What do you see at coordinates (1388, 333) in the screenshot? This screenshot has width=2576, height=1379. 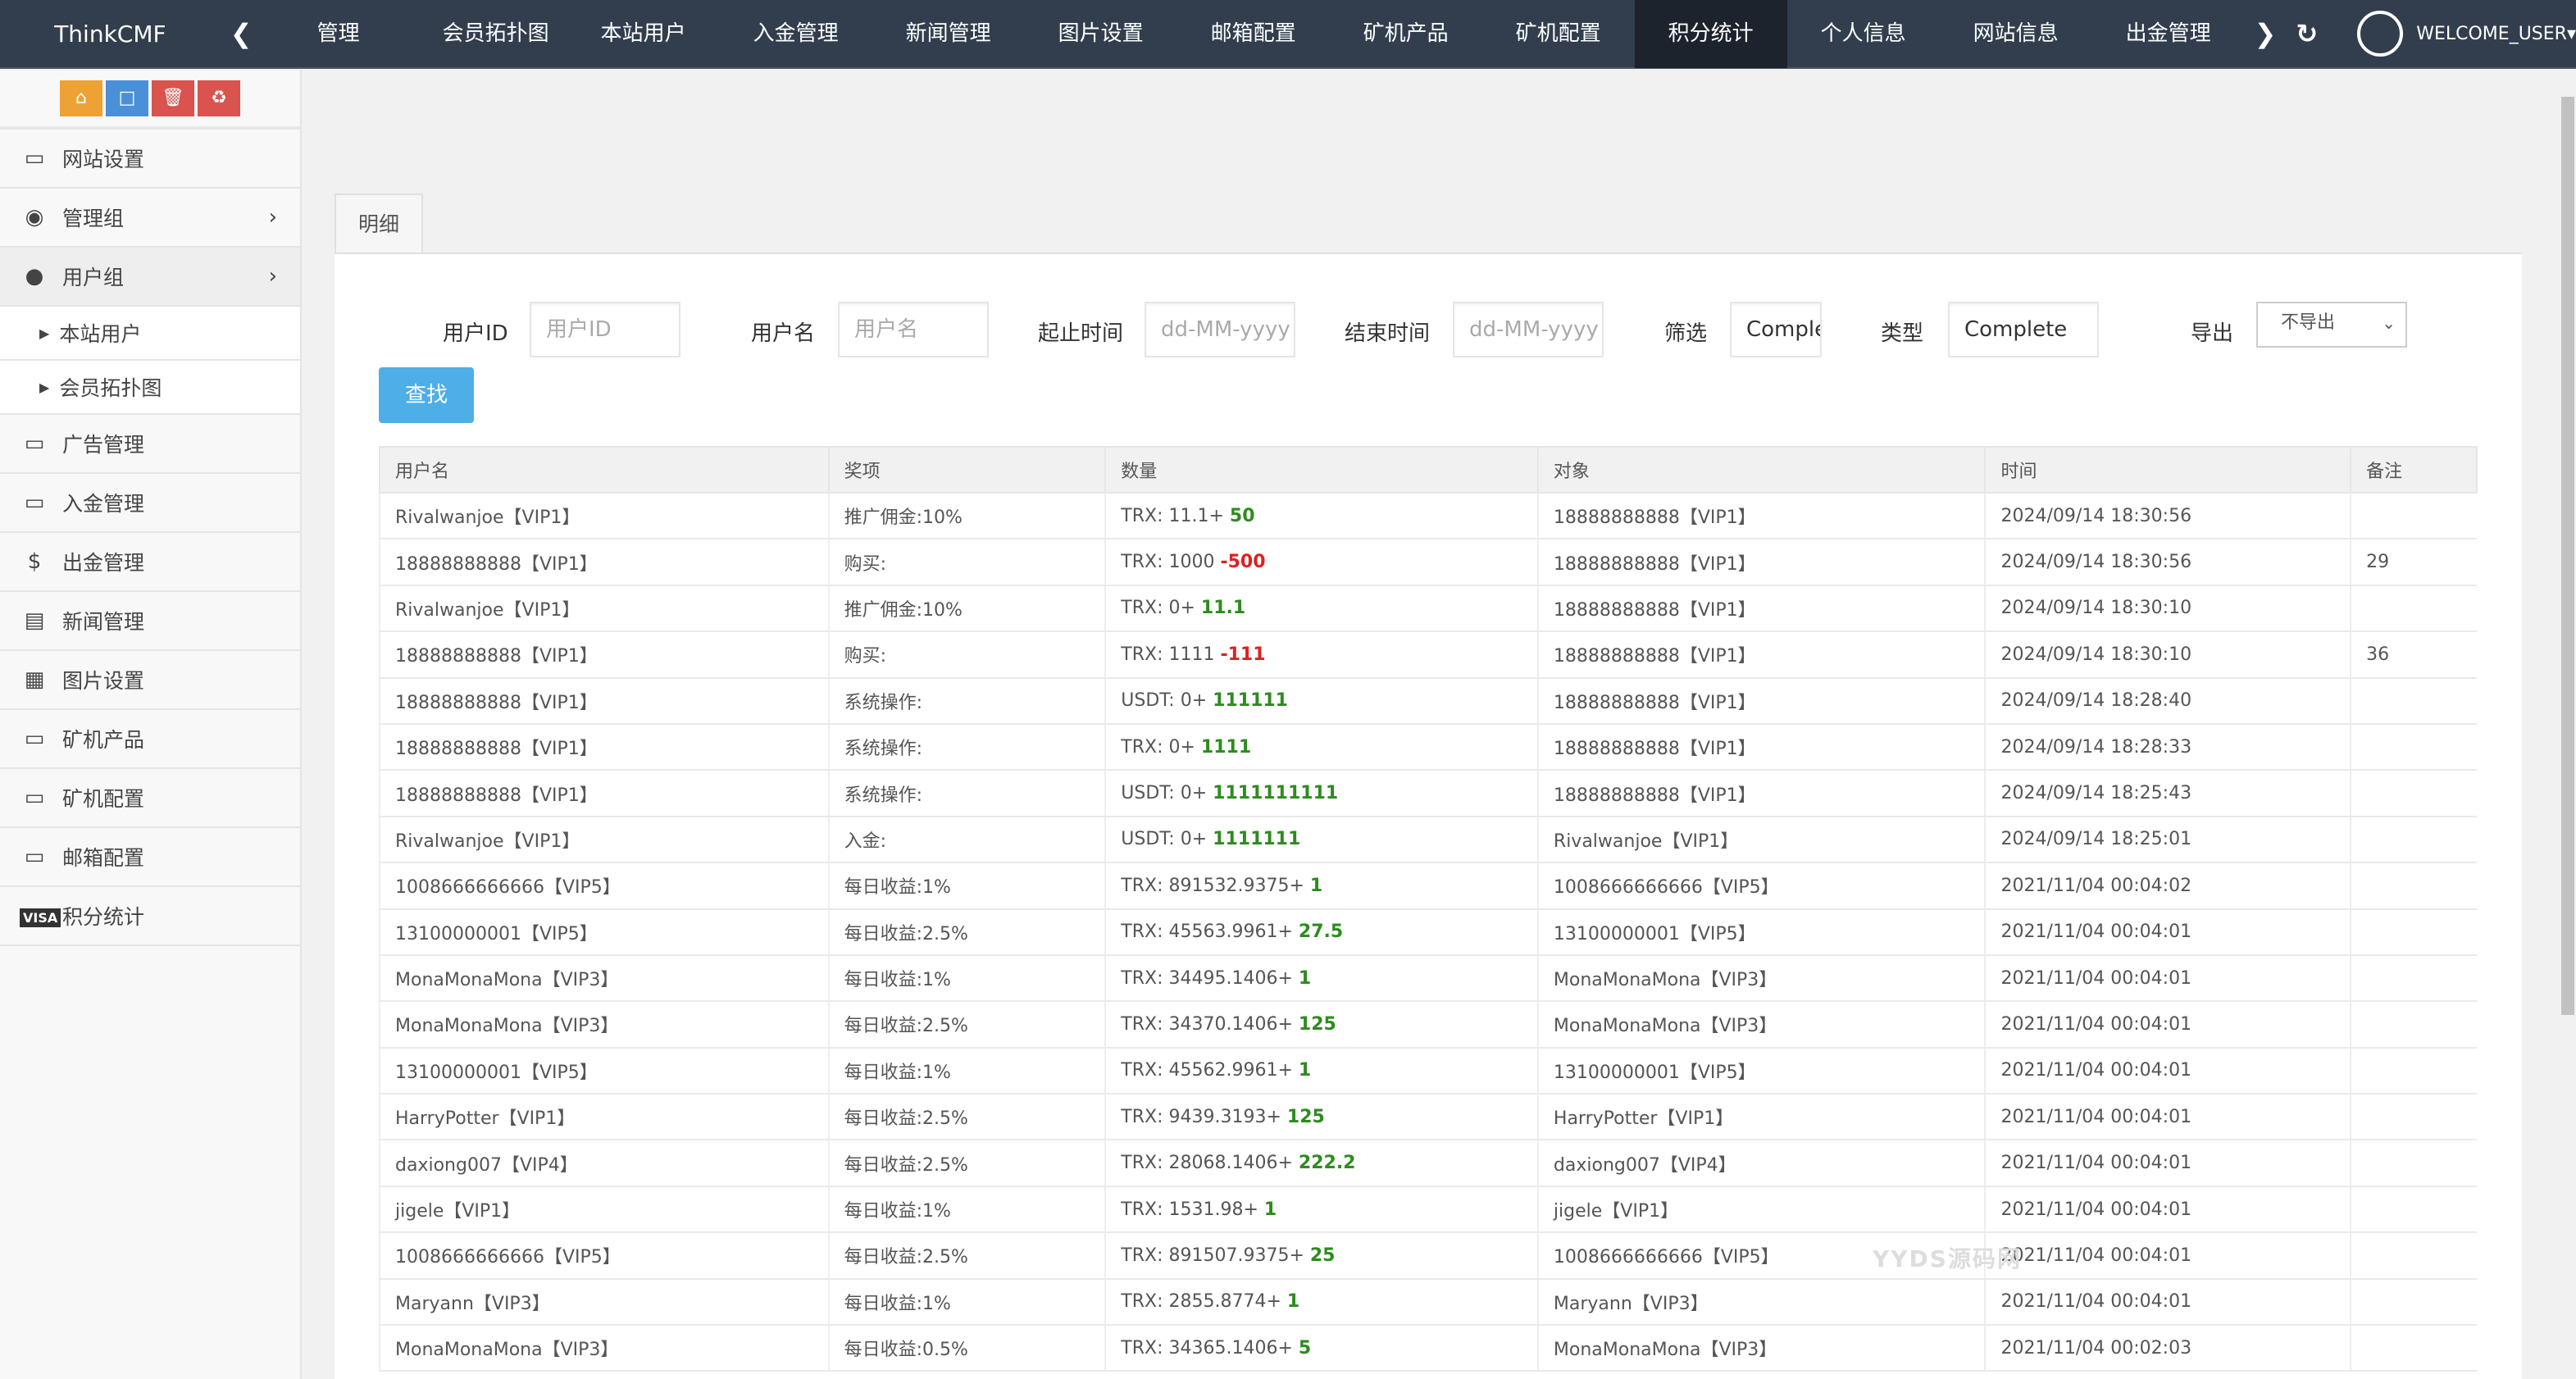 I see `end-date-label: 结束时间` at bounding box center [1388, 333].